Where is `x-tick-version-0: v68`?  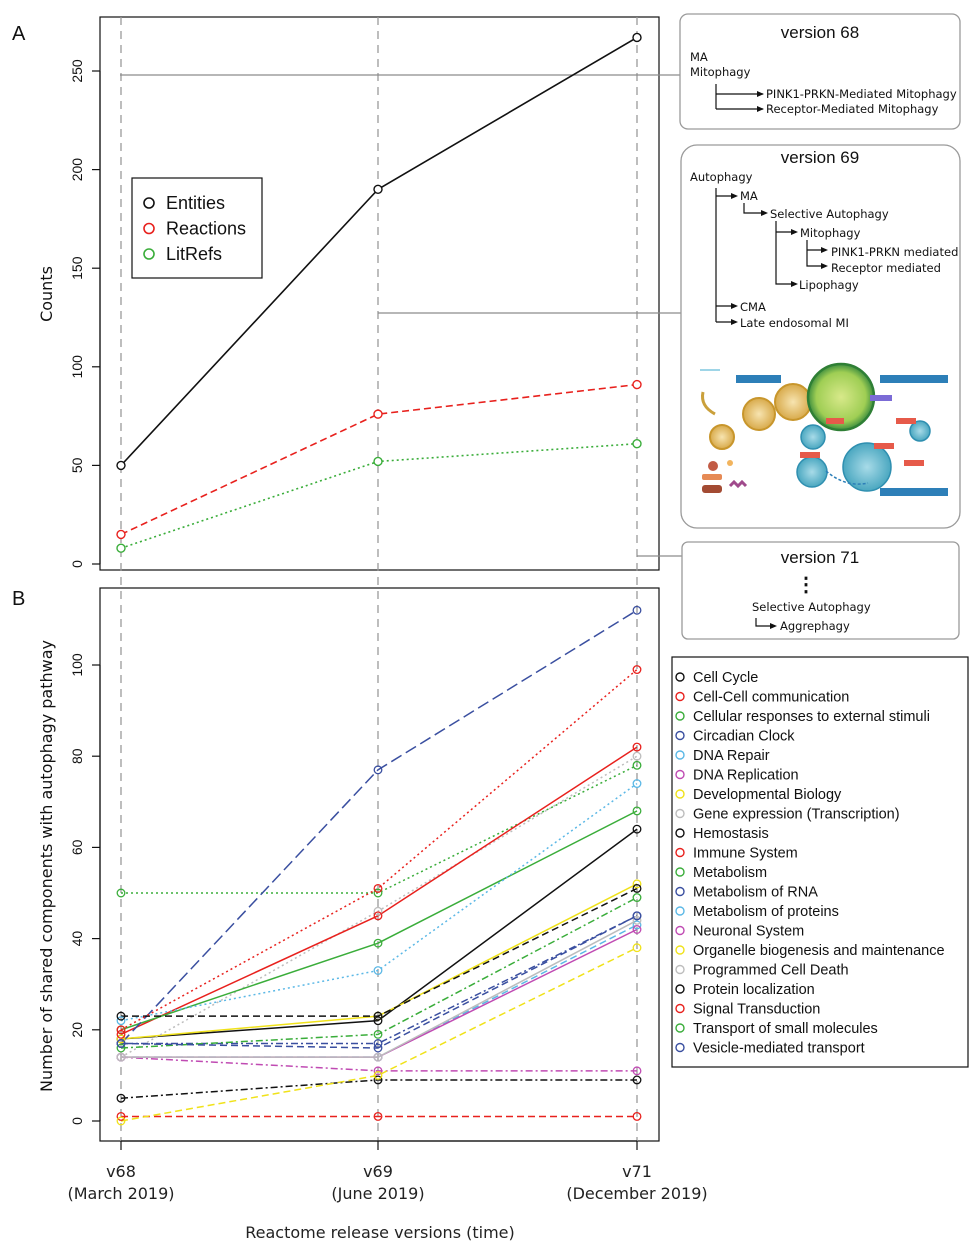
x-tick-version-0: v68 is located at coordinates (121, 1171).